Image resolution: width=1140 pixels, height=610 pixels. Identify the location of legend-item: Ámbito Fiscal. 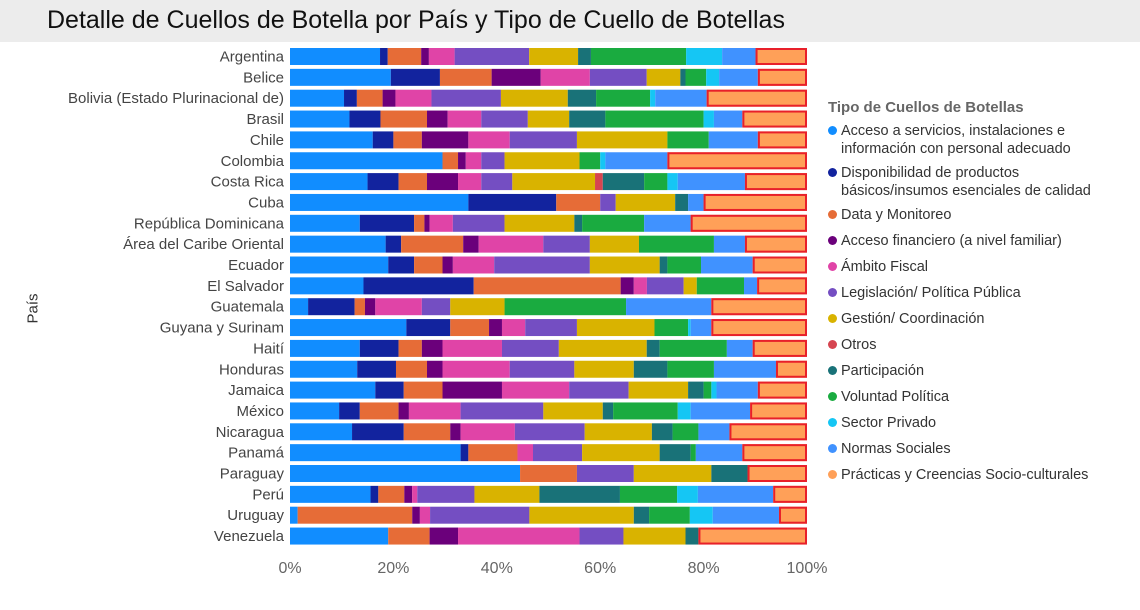
(978, 267).